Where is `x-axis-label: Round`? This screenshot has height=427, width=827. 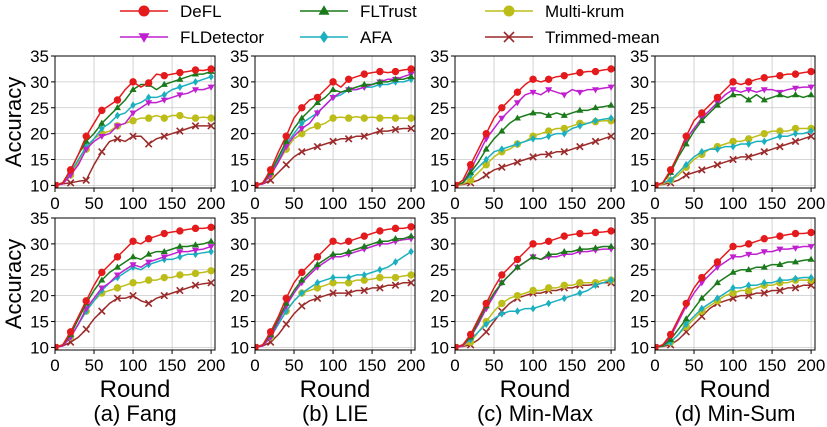
x-axis-label: Round is located at coordinates (535, 389).